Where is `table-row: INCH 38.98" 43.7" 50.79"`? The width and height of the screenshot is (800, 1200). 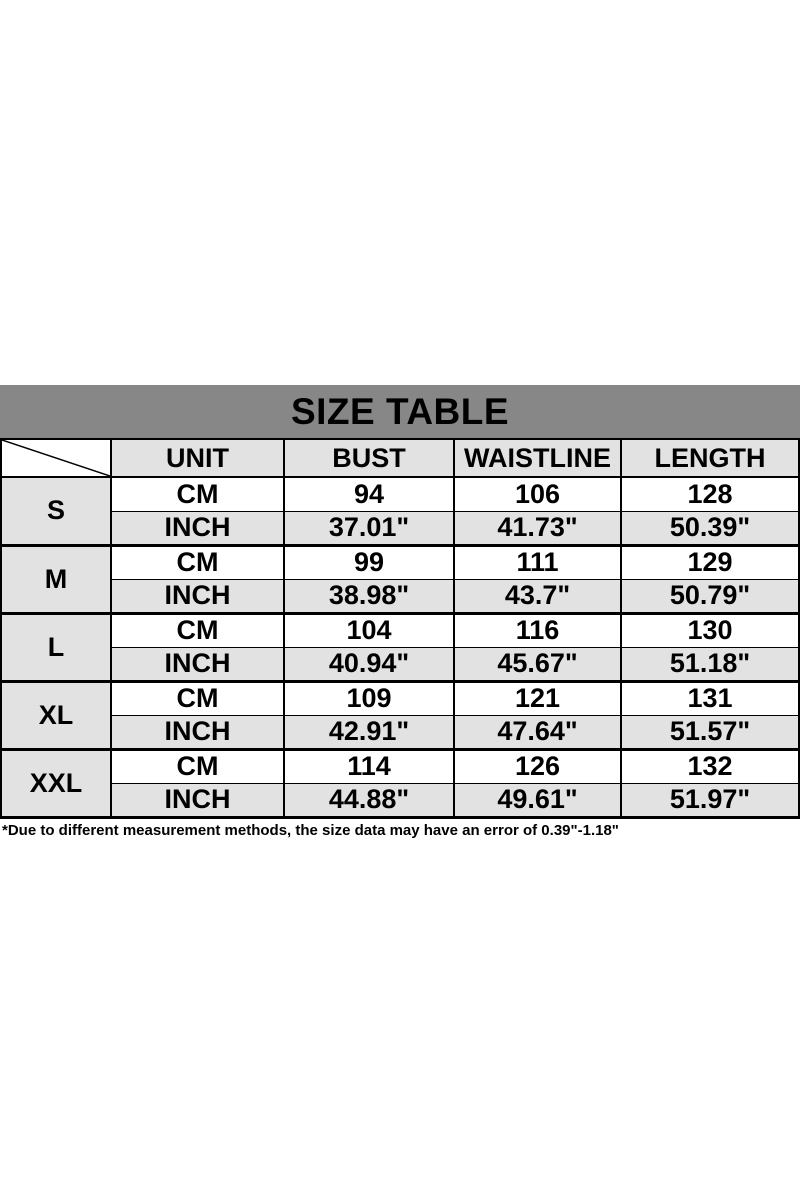 table-row: INCH 38.98" 43.7" 50.79" is located at coordinates (400, 597).